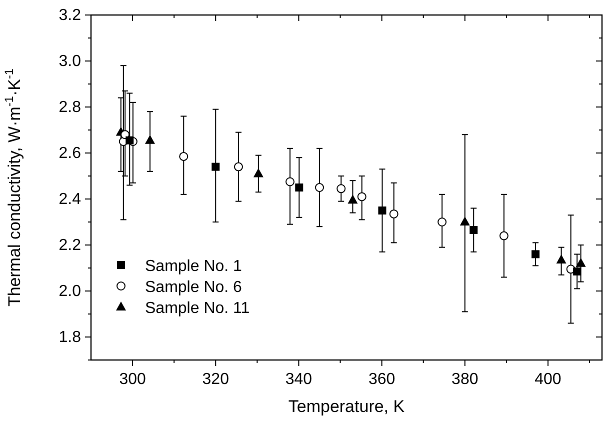  Describe the element at coordinates (298, 379) in the screenshot. I see `x-tick-label: 340` at that location.